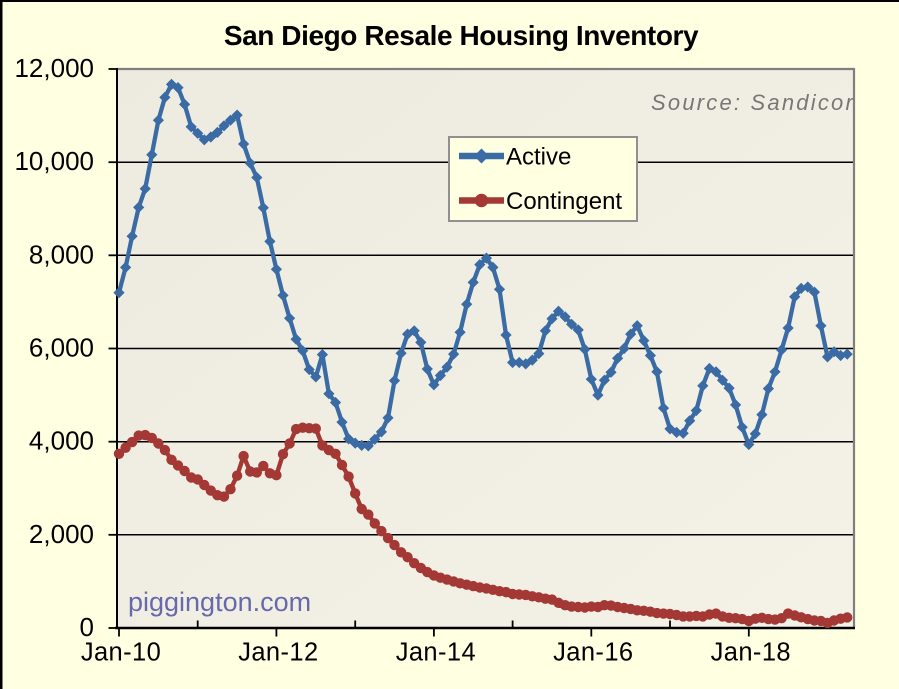 The height and width of the screenshot is (689, 899). I want to click on svg-text: 6,000, so click(61, 348).